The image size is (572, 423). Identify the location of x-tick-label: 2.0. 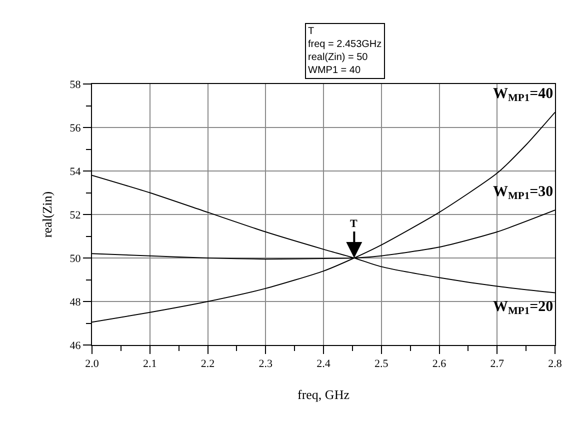
(92, 364).